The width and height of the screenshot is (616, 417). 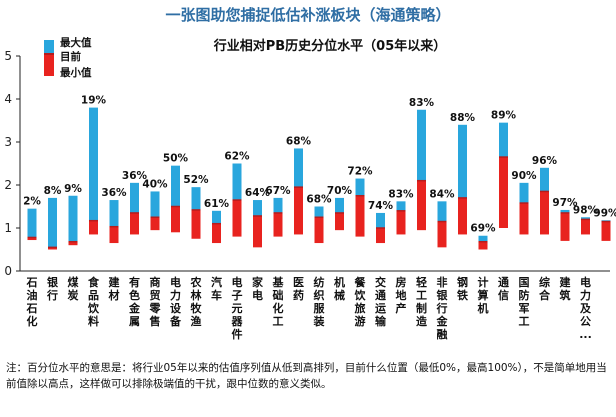 What do you see at coordinates (175, 295) in the screenshot?
I see `category-label-char: 力` at bounding box center [175, 295].